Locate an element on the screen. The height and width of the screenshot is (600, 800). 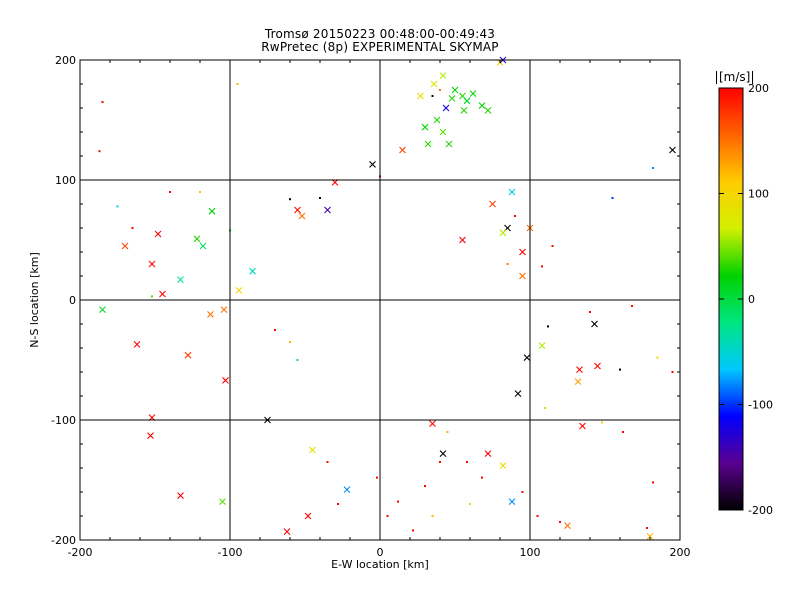
colorbar-title: [m/s] is located at coordinates (735, 77).